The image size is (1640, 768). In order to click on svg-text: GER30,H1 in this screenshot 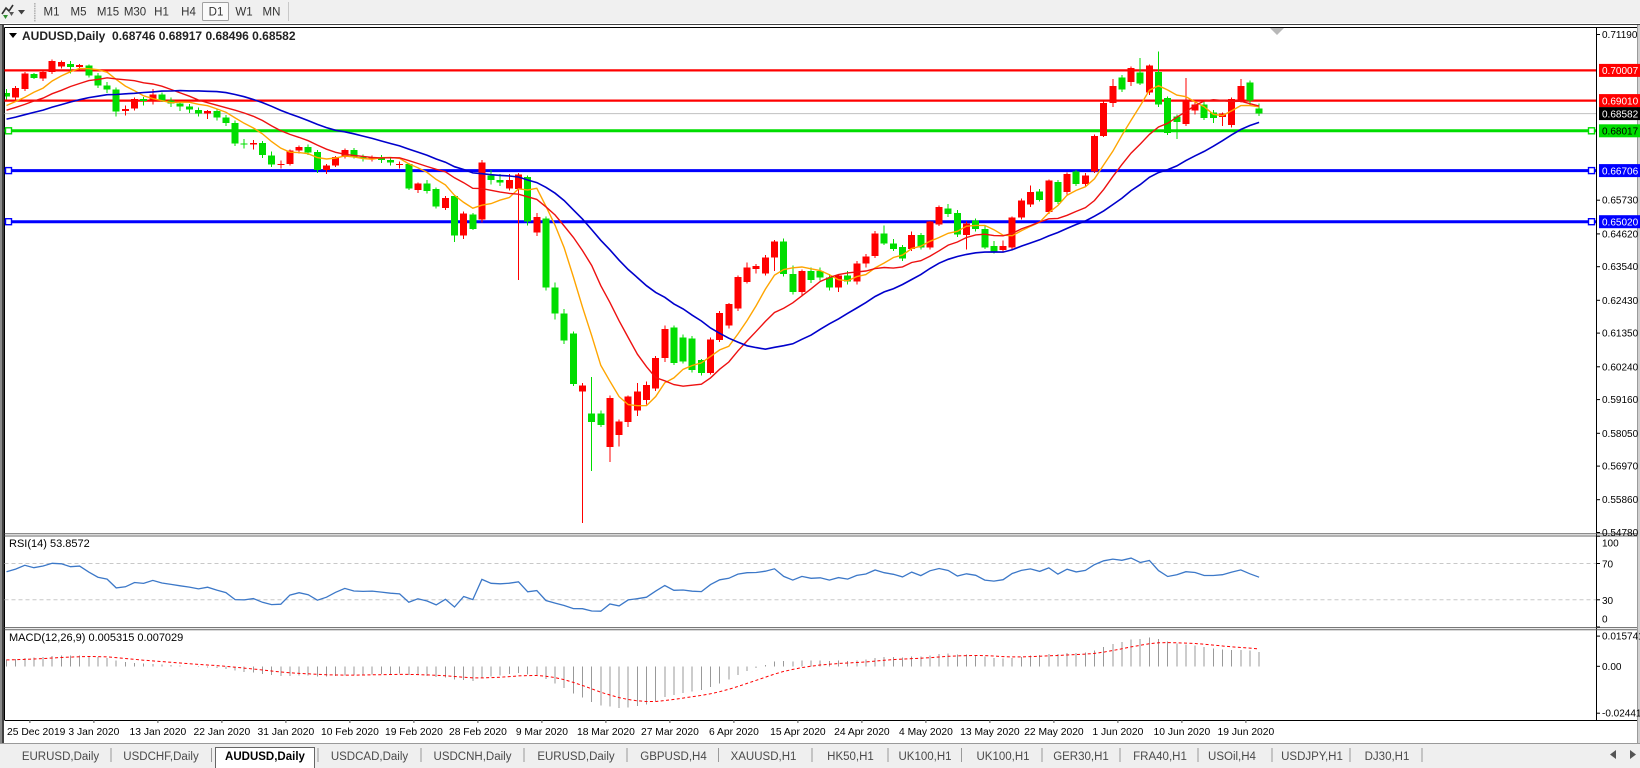, I will do `click(1081, 757)`.